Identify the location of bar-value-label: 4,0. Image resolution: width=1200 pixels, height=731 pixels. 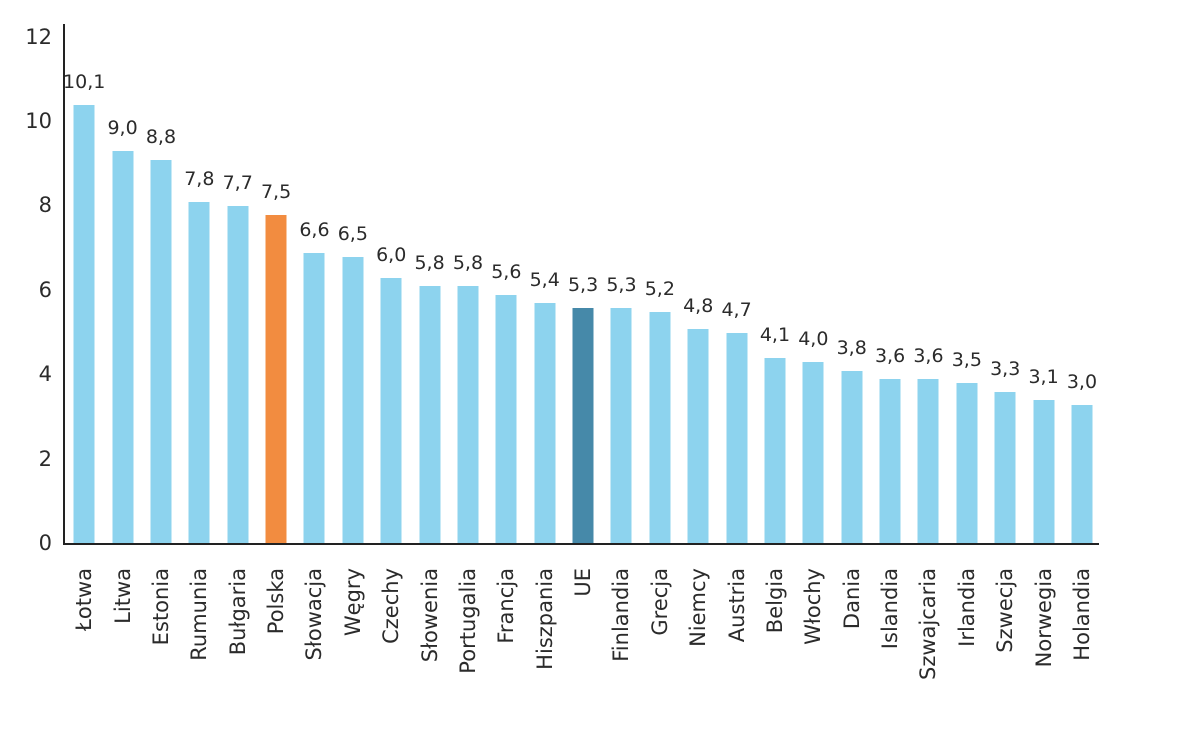
(813, 339).